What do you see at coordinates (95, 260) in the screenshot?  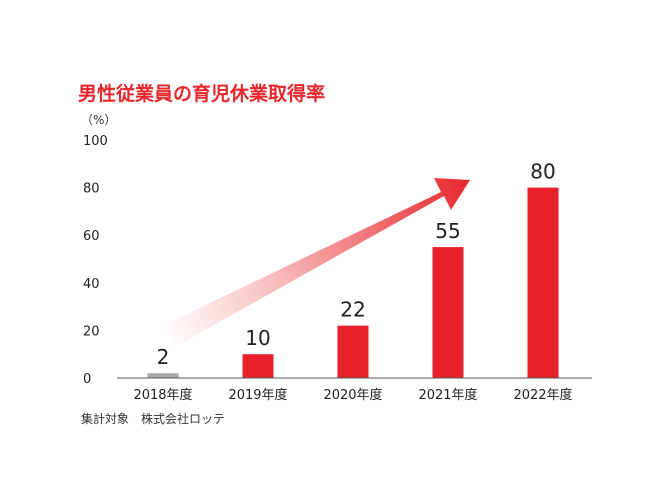 I see `y-axis-ticks: 0 20 40 60 80 100` at bounding box center [95, 260].